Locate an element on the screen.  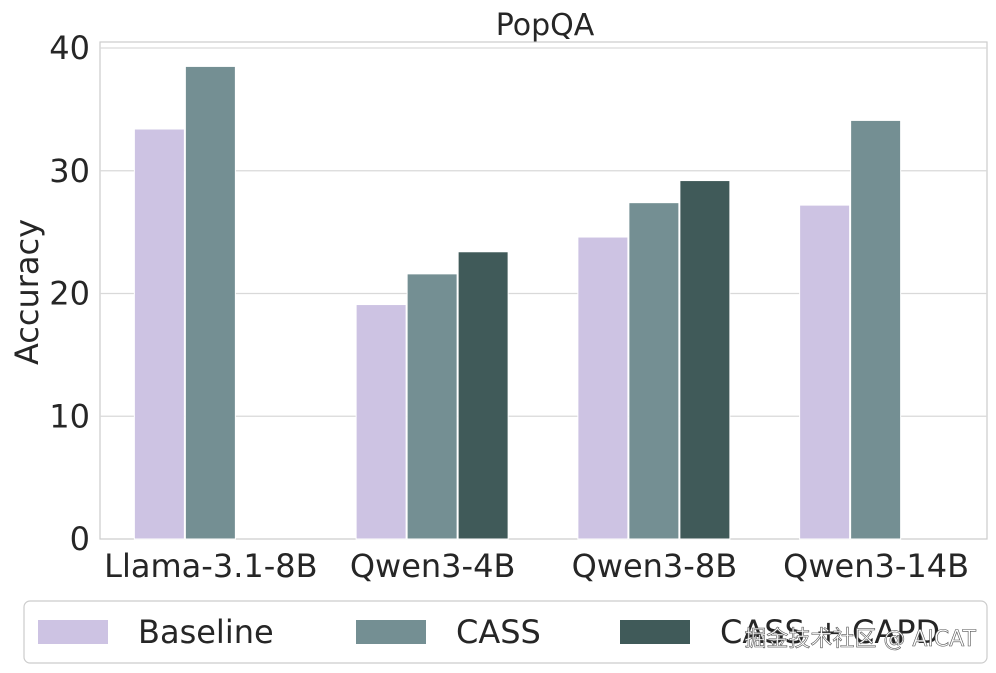
x-tick-label: Llama-3.1-8B is located at coordinates (210, 566).